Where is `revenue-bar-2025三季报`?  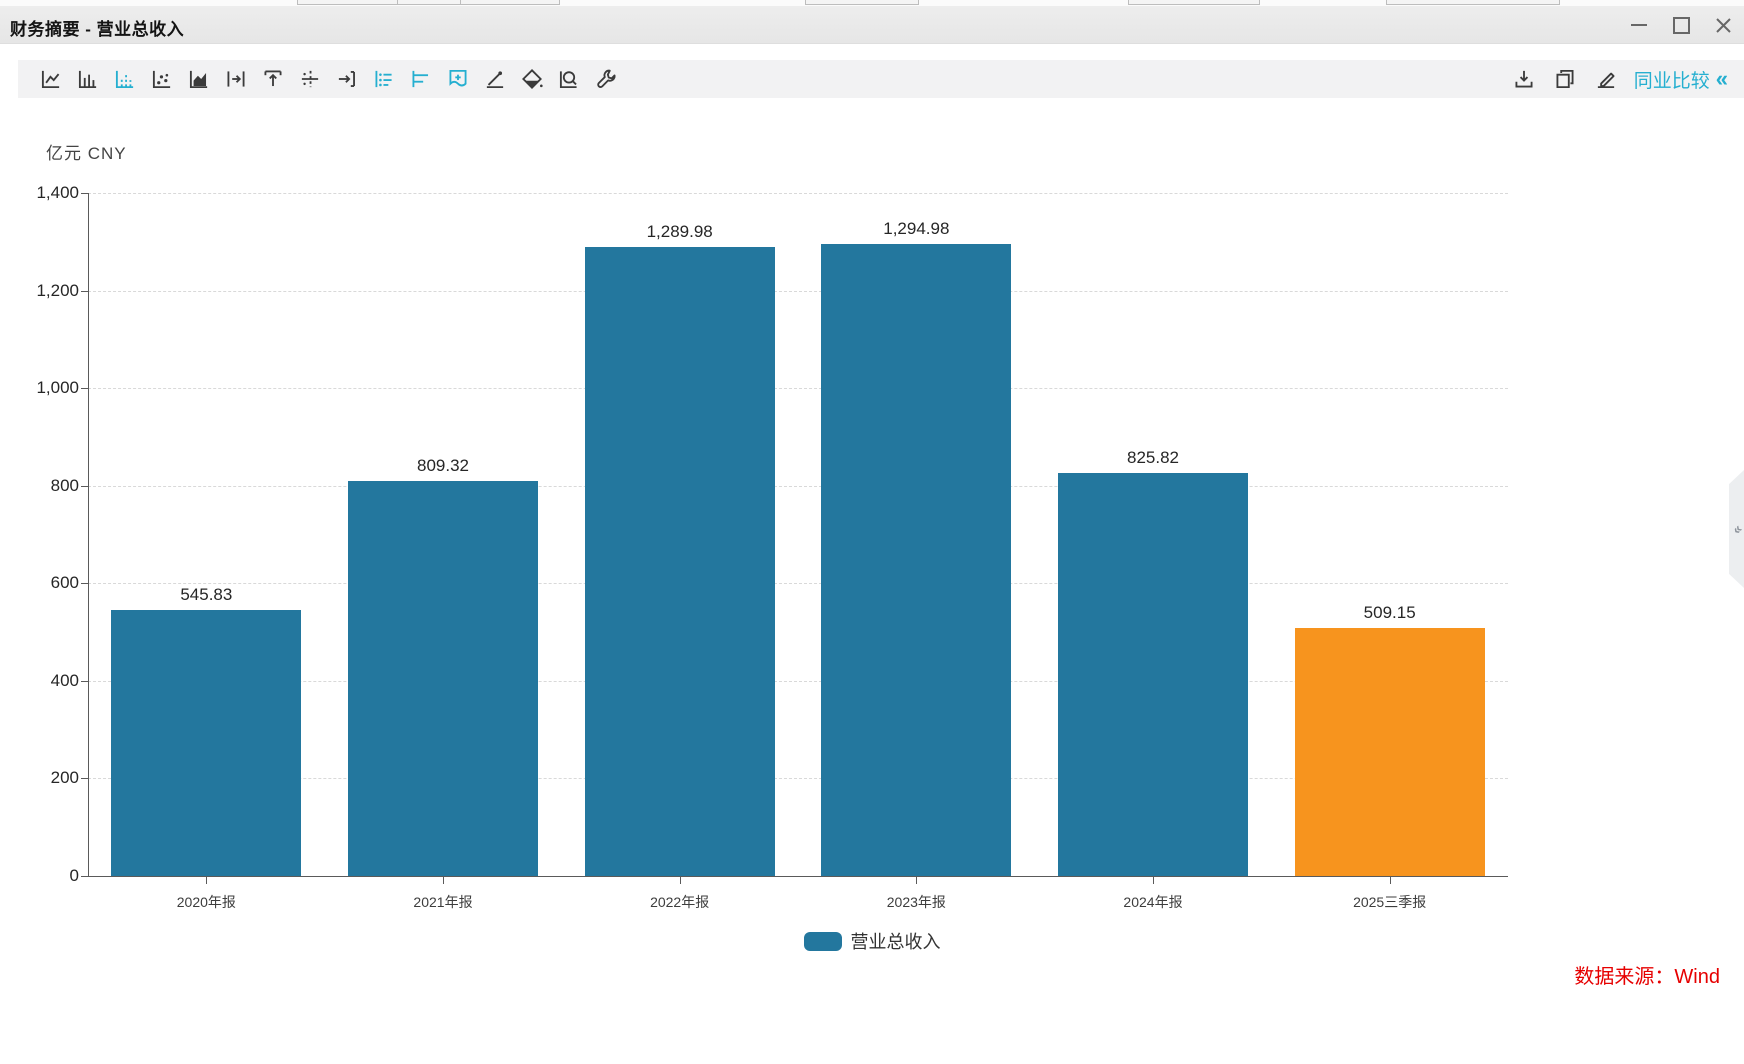 revenue-bar-2025三季报 is located at coordinates (1389, 751).